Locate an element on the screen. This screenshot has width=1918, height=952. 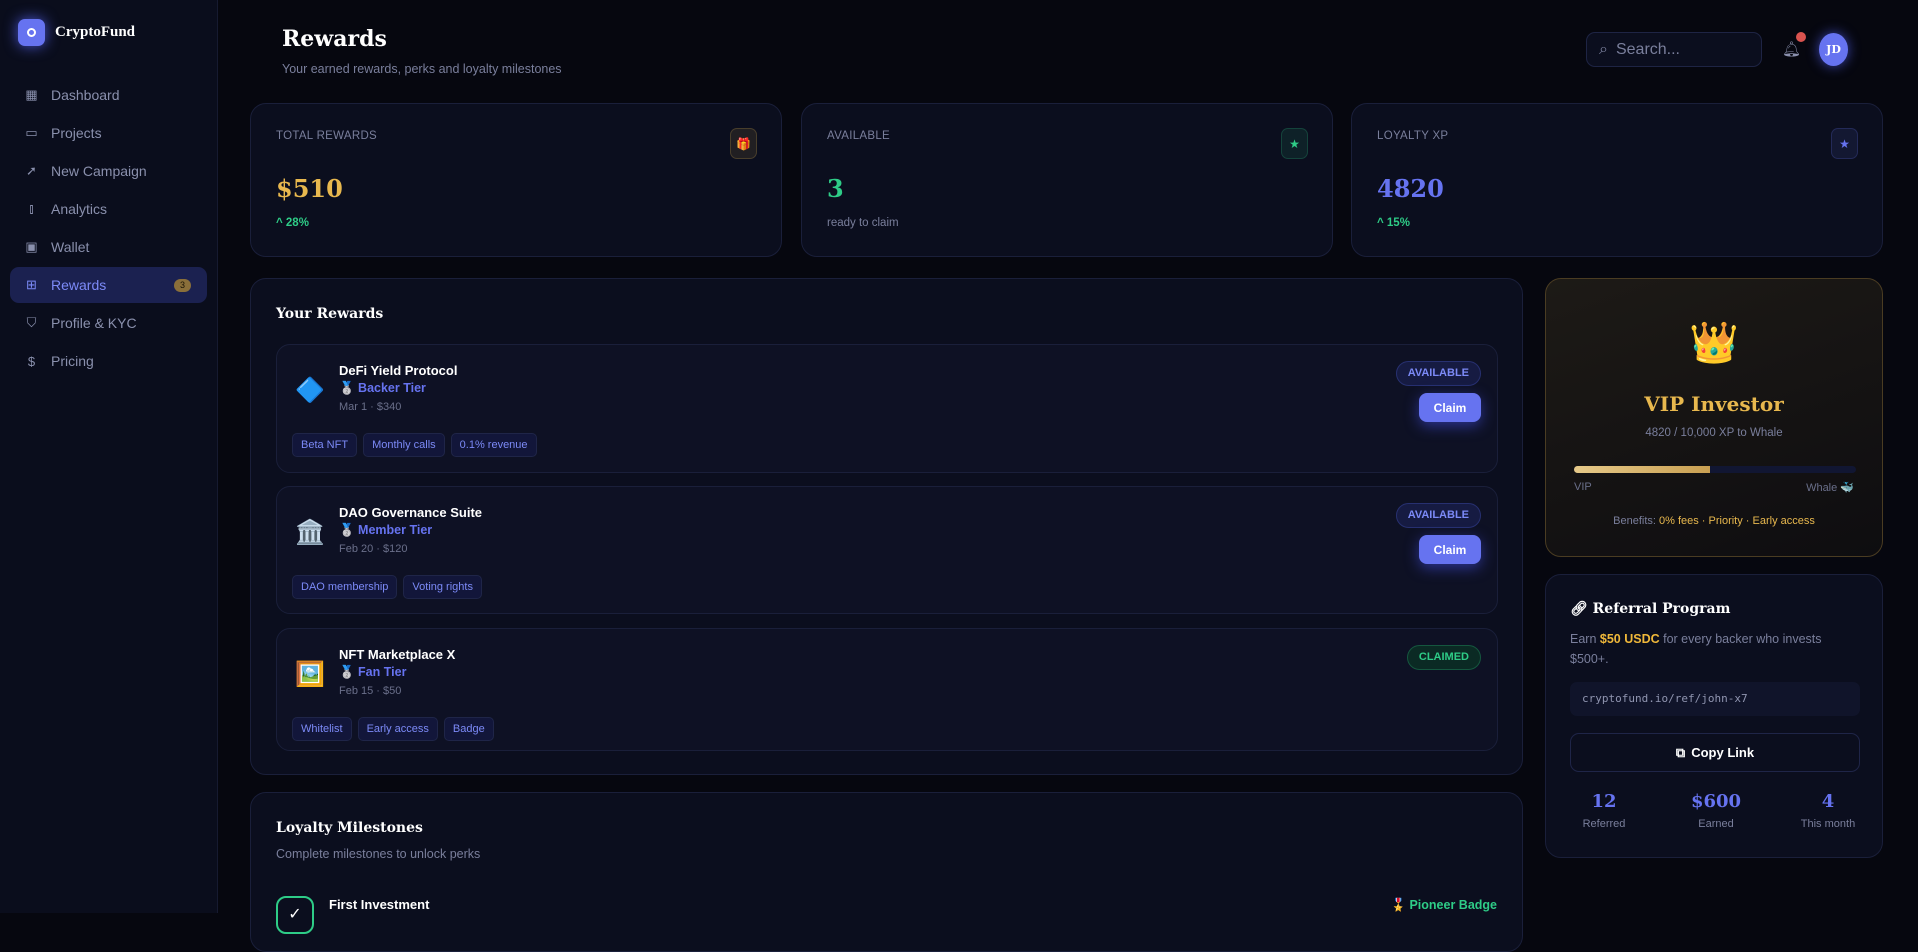
stat-value: $510 is located at coordinates (309, 188).